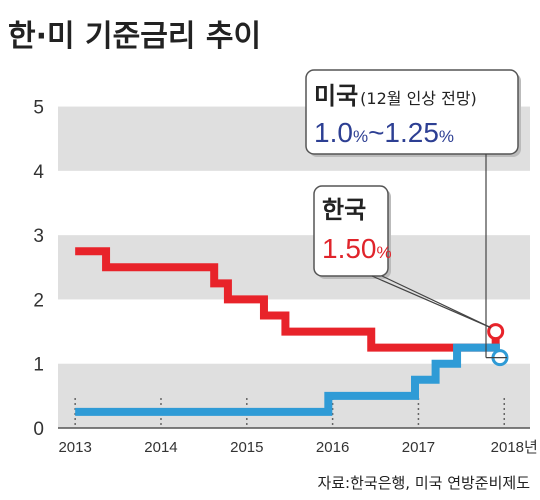  I want to click on x-tick-label: 2015, so click(246, 447).